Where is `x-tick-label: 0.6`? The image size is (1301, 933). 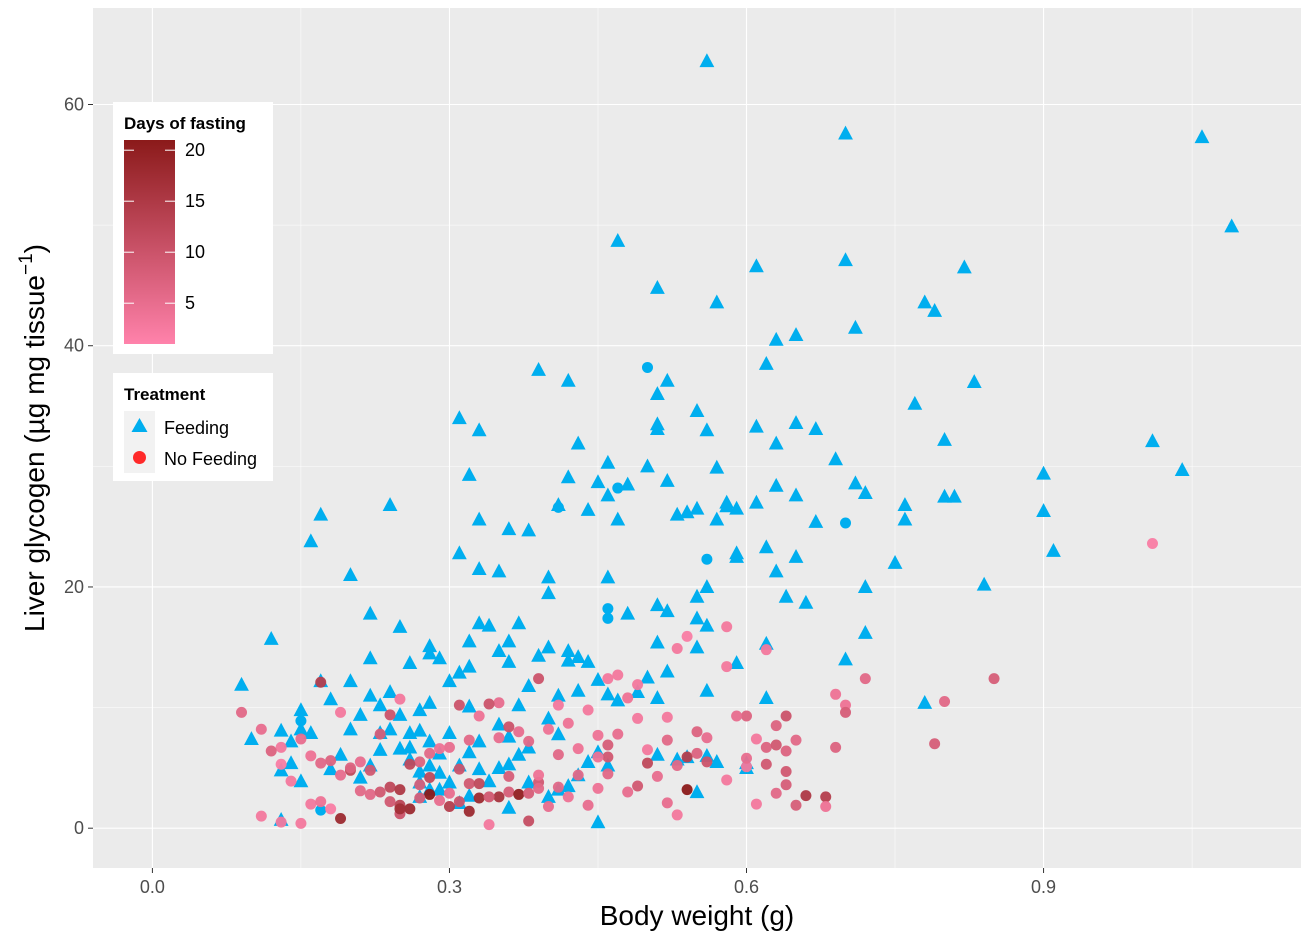 x-tick-label: 0.6 is located at coordinates (746, 887).